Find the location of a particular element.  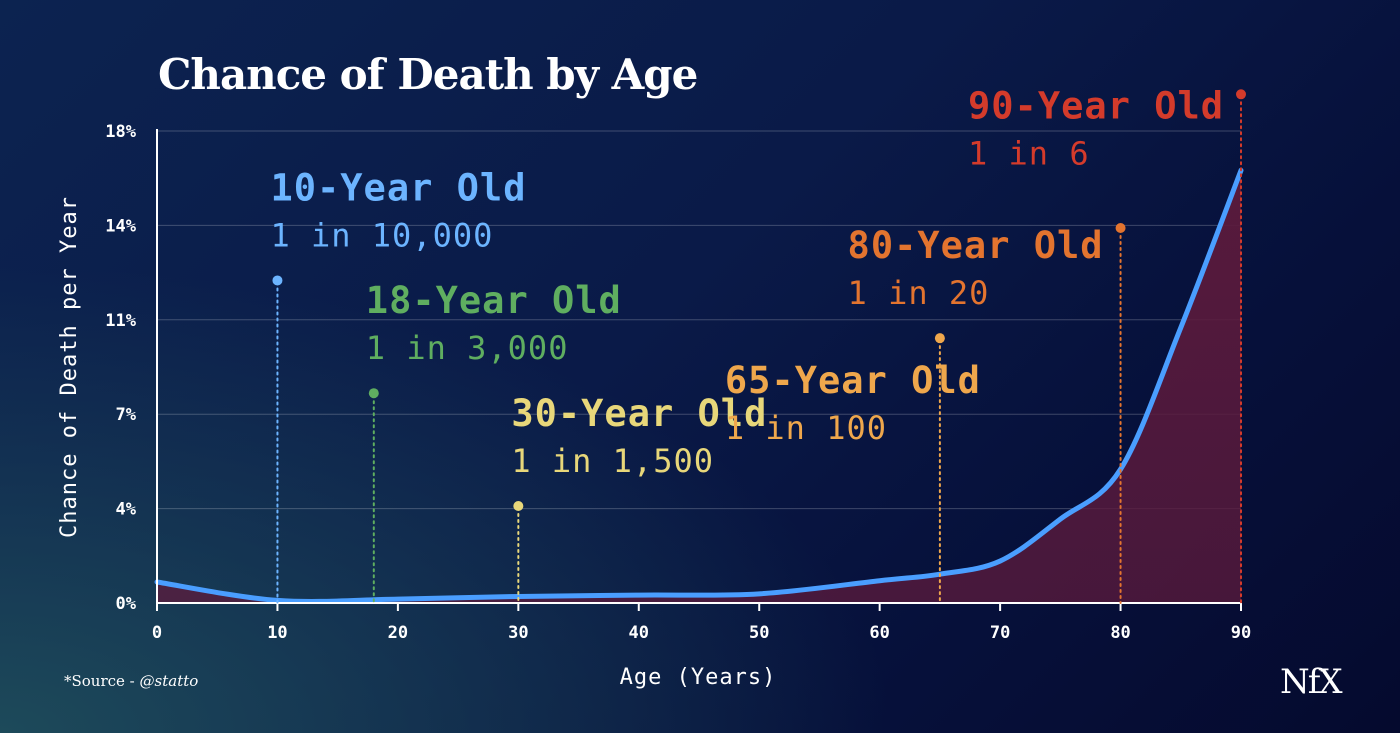

y-axis-label: Chance of Death per Year is located at coordinates (69, 367).